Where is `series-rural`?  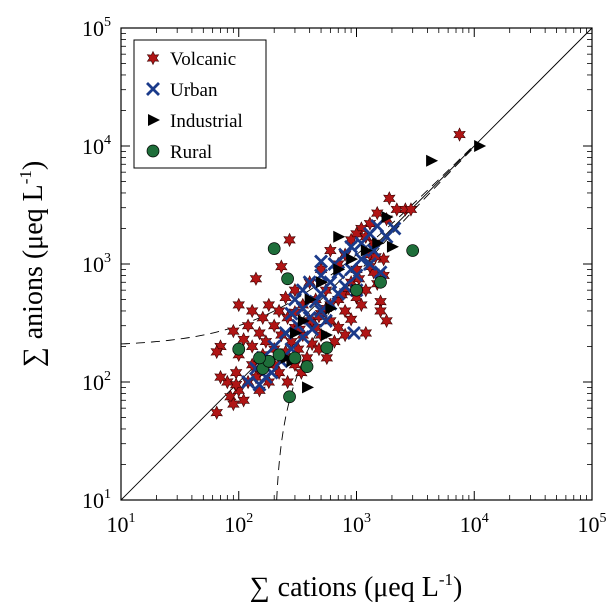 series-rural is located at coordinates (326, 323).